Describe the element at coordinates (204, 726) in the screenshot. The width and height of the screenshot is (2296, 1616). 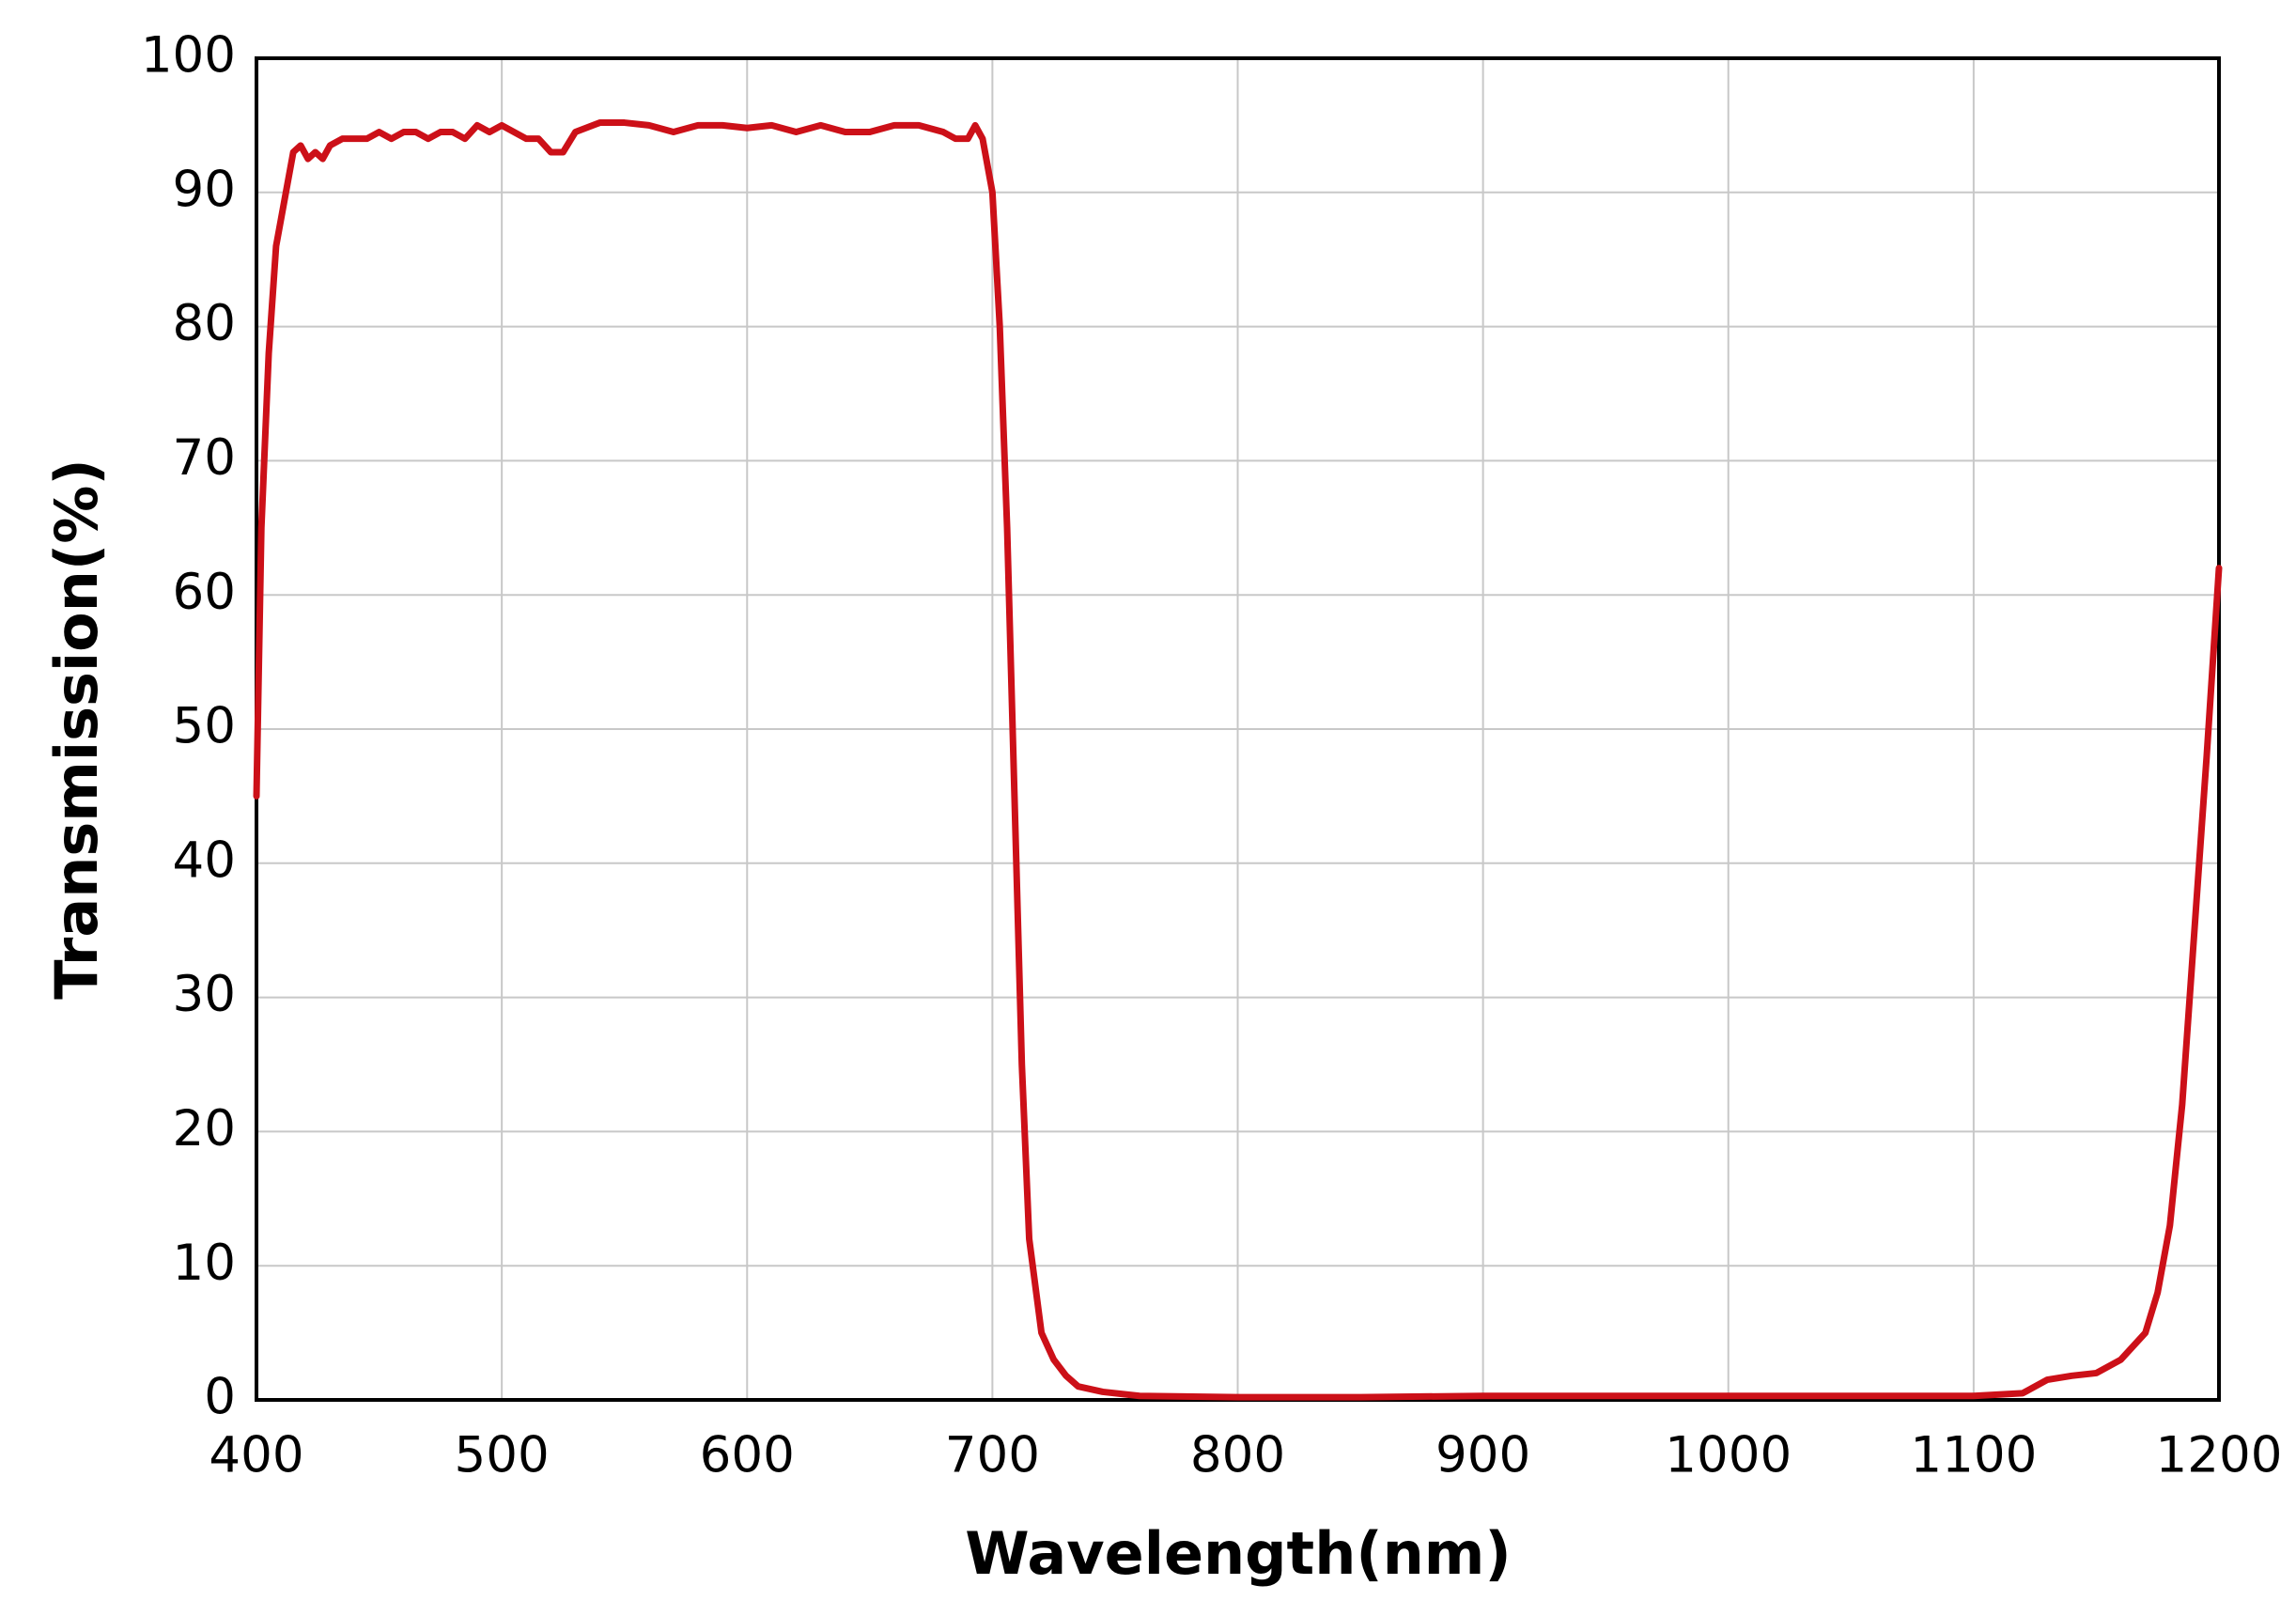
I see `y-tick-label: 50` at that location.